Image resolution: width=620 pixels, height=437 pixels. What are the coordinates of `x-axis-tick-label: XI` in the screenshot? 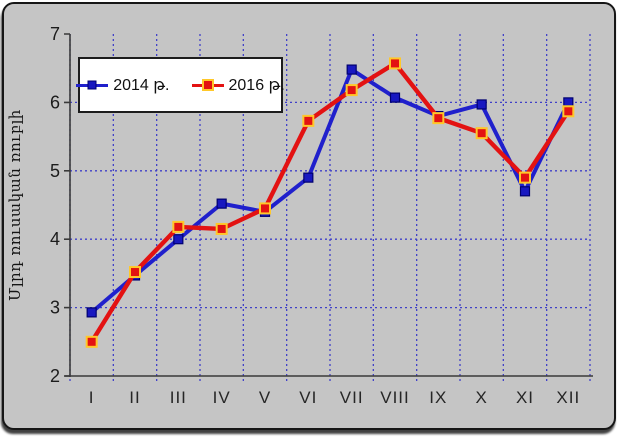 It's located at (525, 397).